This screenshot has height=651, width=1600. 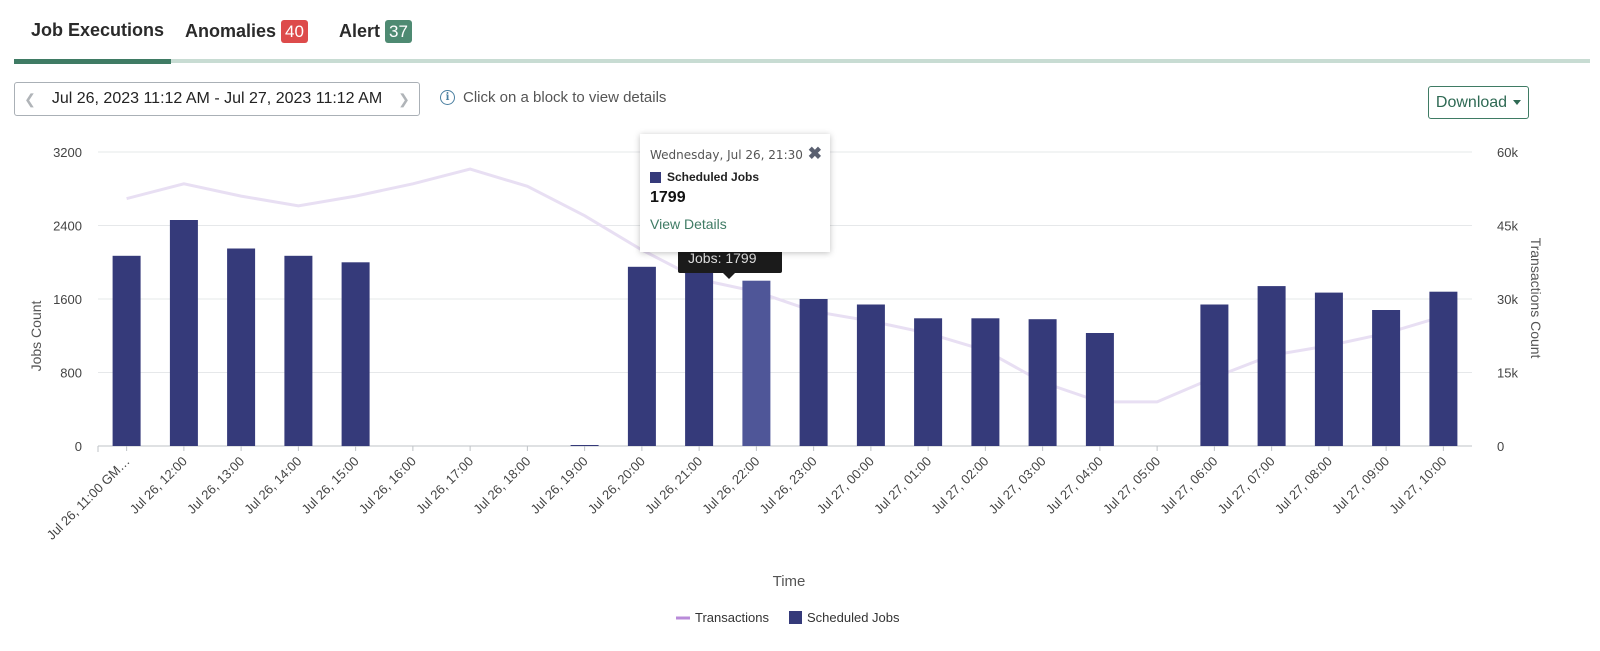 I want to click on x-tick-label: Jul 26, 23:00, so click(x=787, y=485).